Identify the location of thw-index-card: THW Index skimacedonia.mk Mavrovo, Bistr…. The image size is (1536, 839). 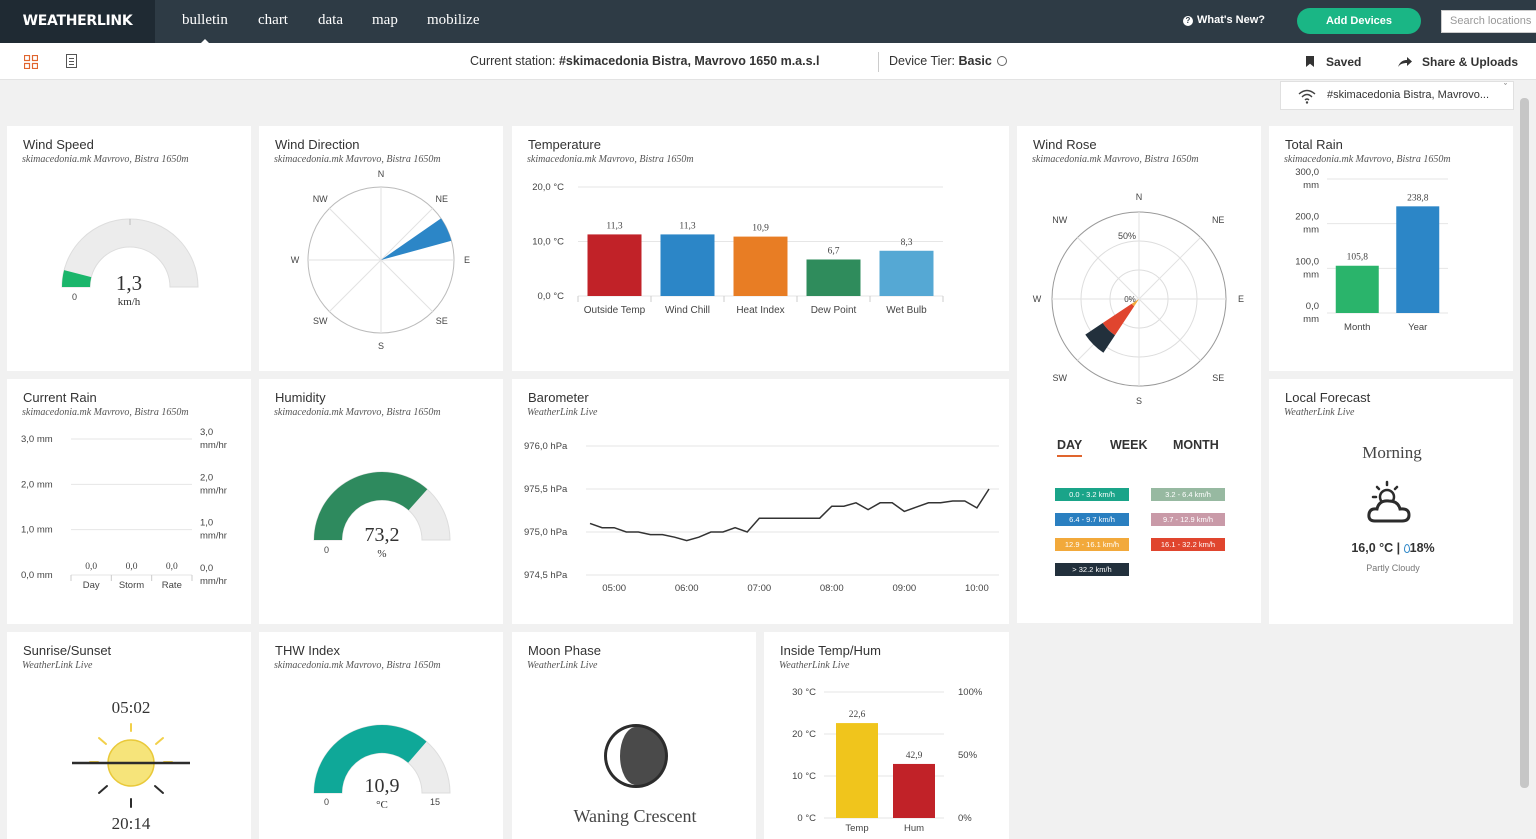
(381, 735).